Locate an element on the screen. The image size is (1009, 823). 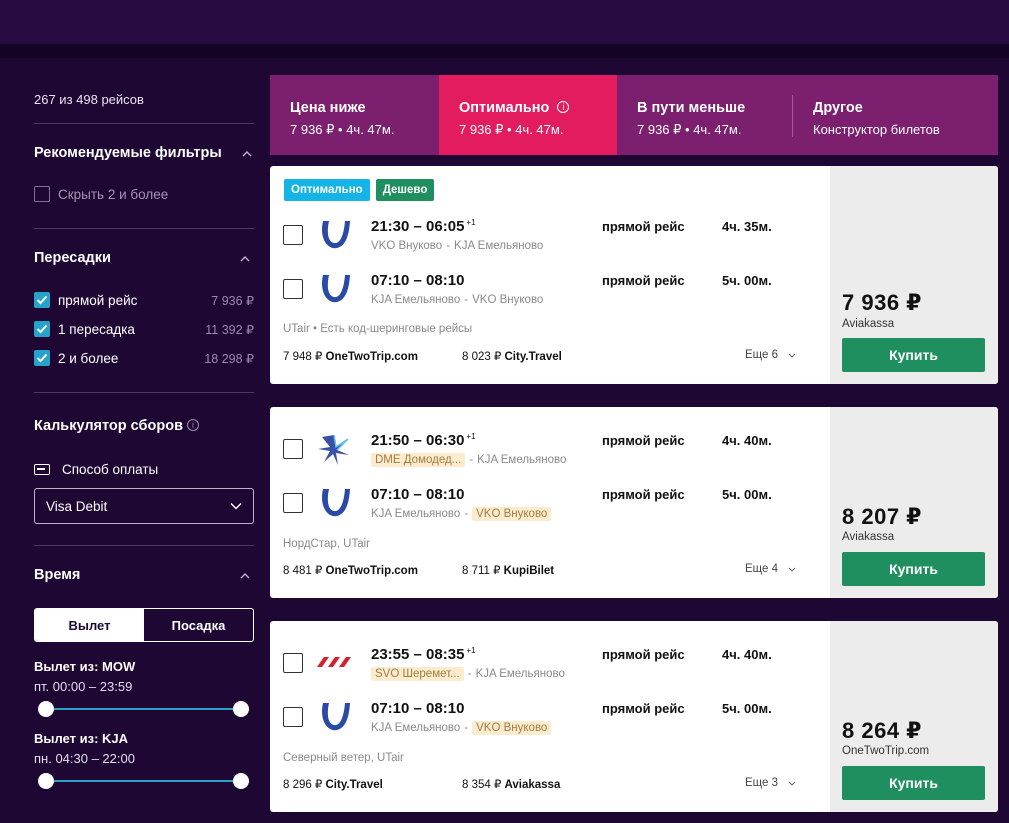
utair-logo-icon is located at coordinates (334, 235).